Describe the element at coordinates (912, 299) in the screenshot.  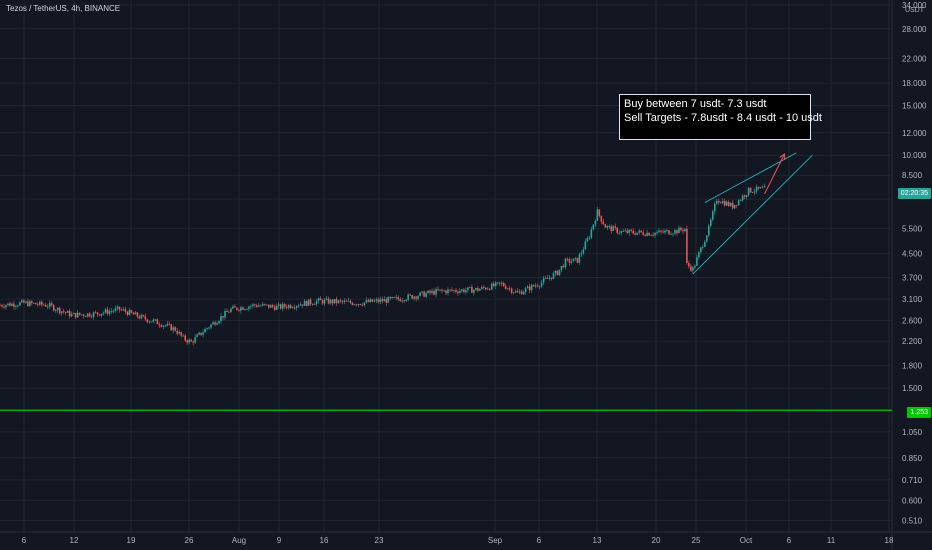
I see `y-tick-label: 3.100` at that location.